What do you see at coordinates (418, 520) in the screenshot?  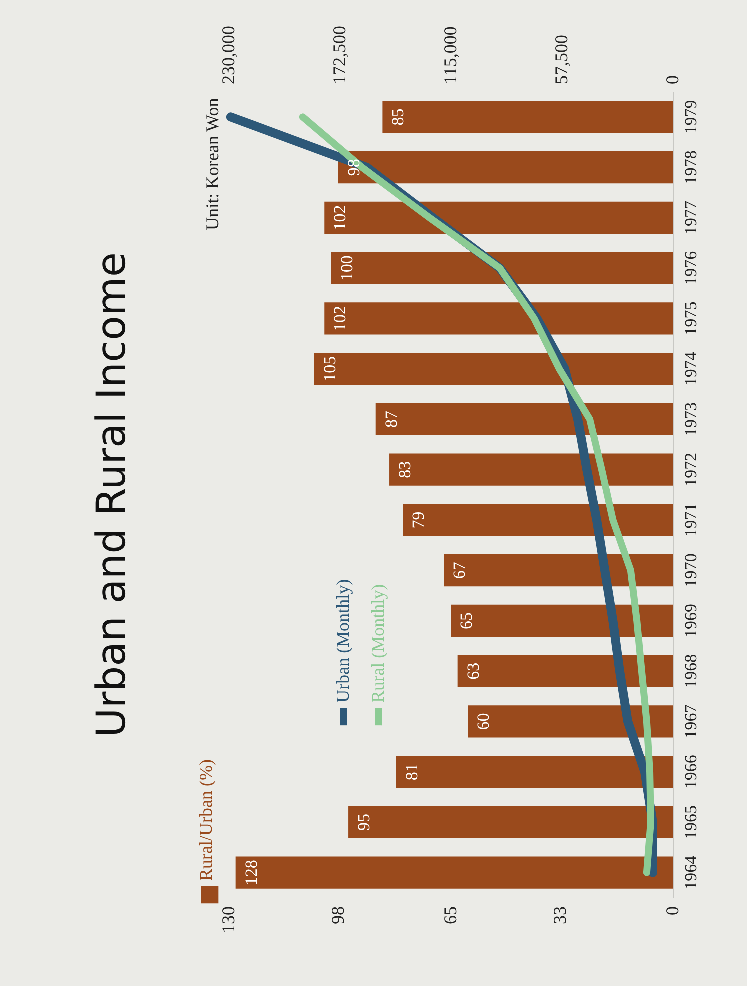 I see `data-label: 79` at bounding box center [418, 520].